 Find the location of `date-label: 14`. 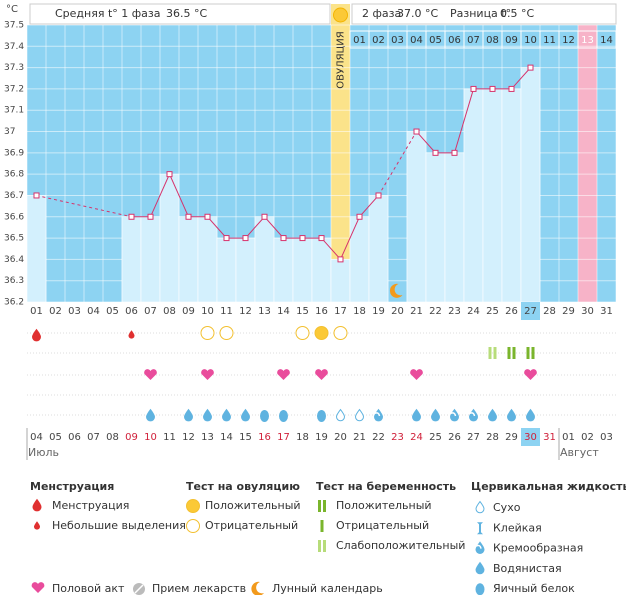

date-label: 14 is located at coordinates (226, 437).